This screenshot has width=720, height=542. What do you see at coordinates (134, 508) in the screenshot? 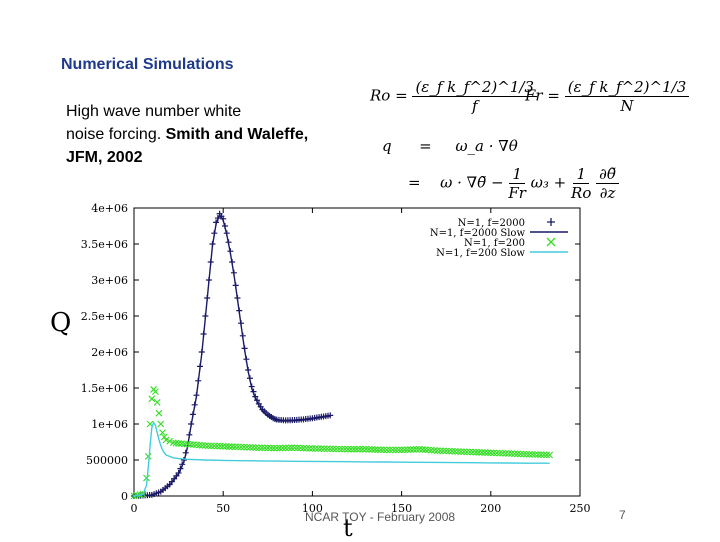
I see `x-tick-label: 0` at bounding box center [134, 508].